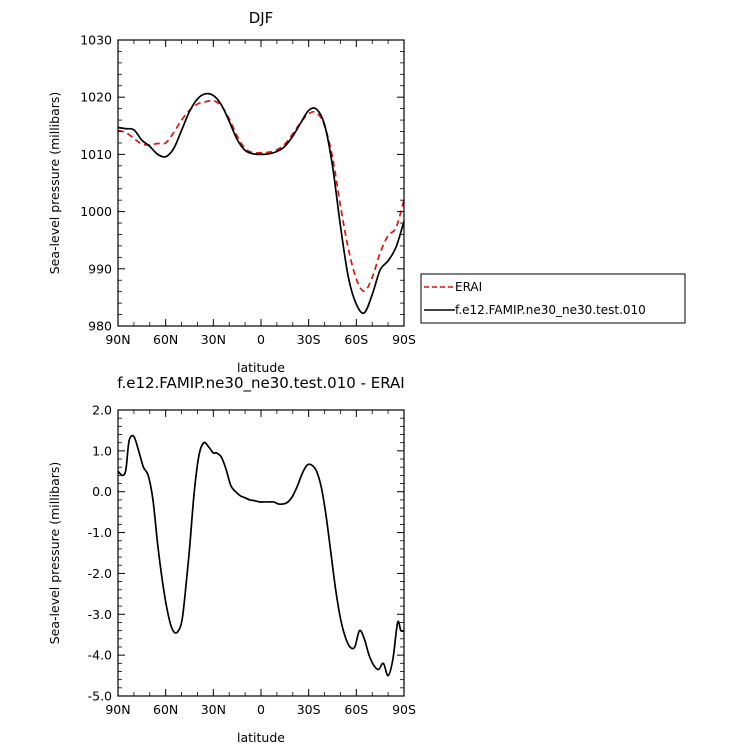 This screenshot has height=748, width=733. I want to click on legend-label-erai: ERAI, so click(468, 287).